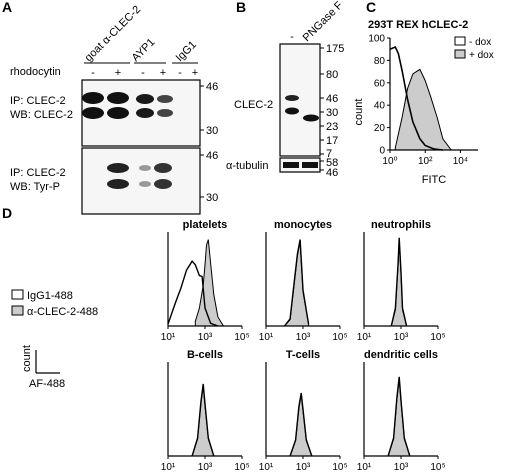 The width and height of the screenshot is (520, 473). What do you see at coordinates (253, 105) in the screenshot?
I see `protein-label: CLEC-2` at bounding box center [253, 105].